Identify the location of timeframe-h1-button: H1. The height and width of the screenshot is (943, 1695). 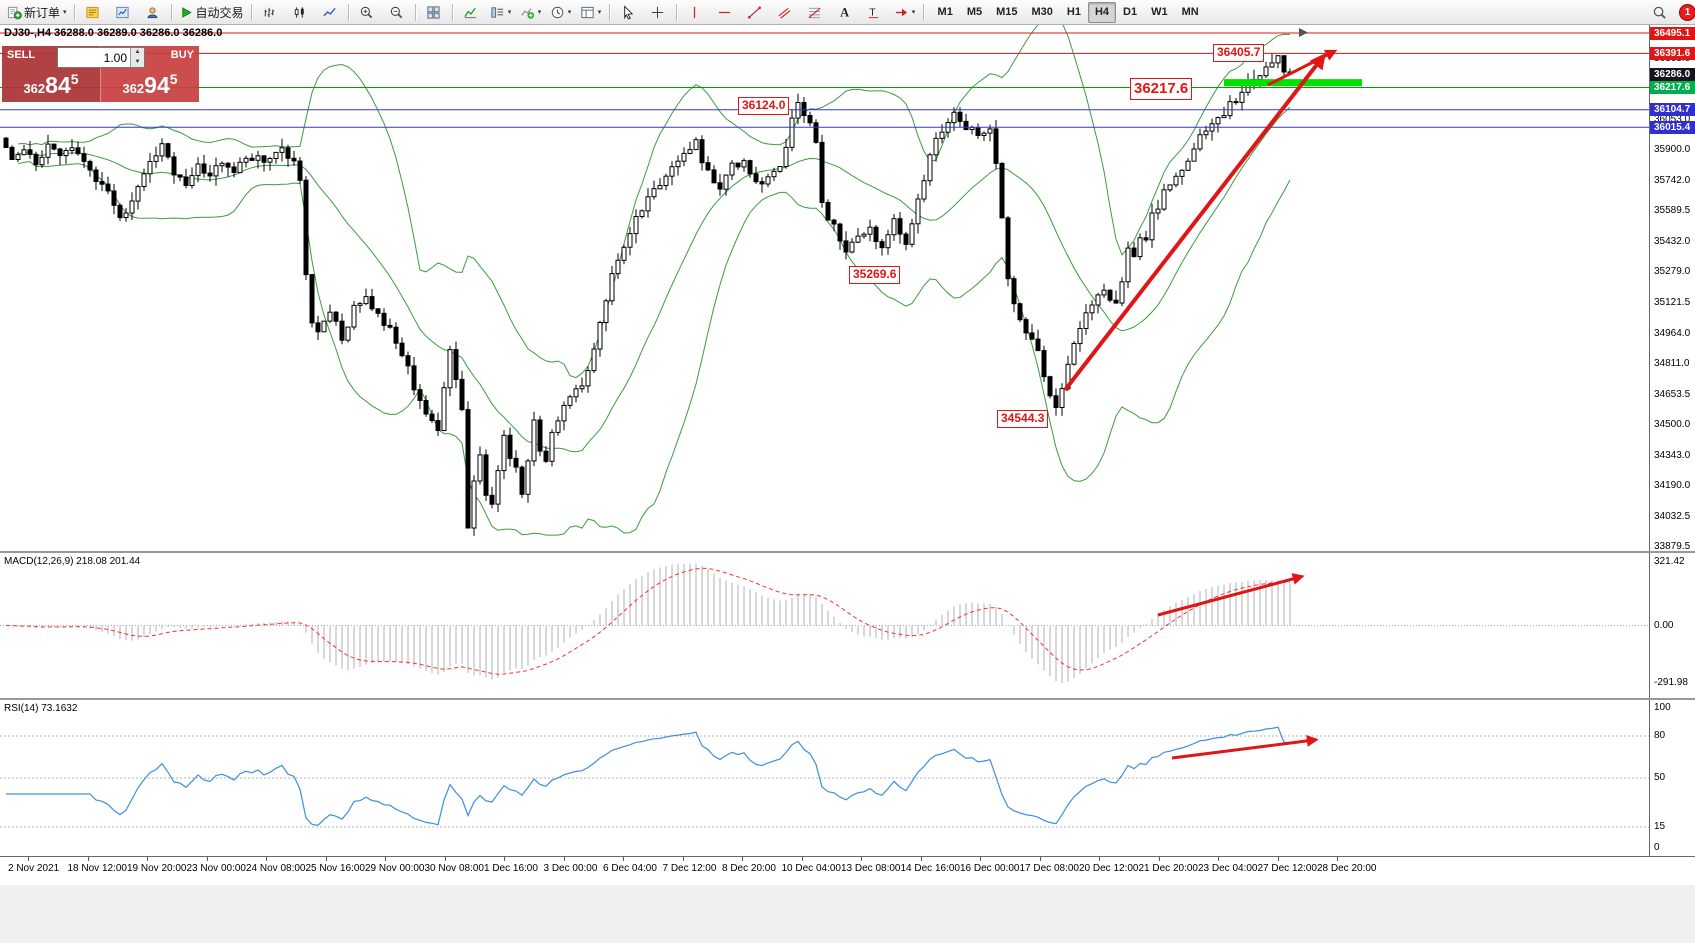
(1073, 12).